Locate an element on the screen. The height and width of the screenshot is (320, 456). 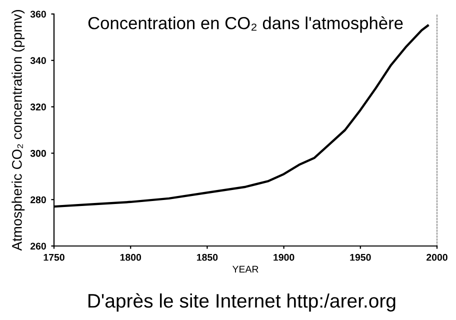
text: D'après le site Internet http:/arer.org is located at coordinates (242, 302).